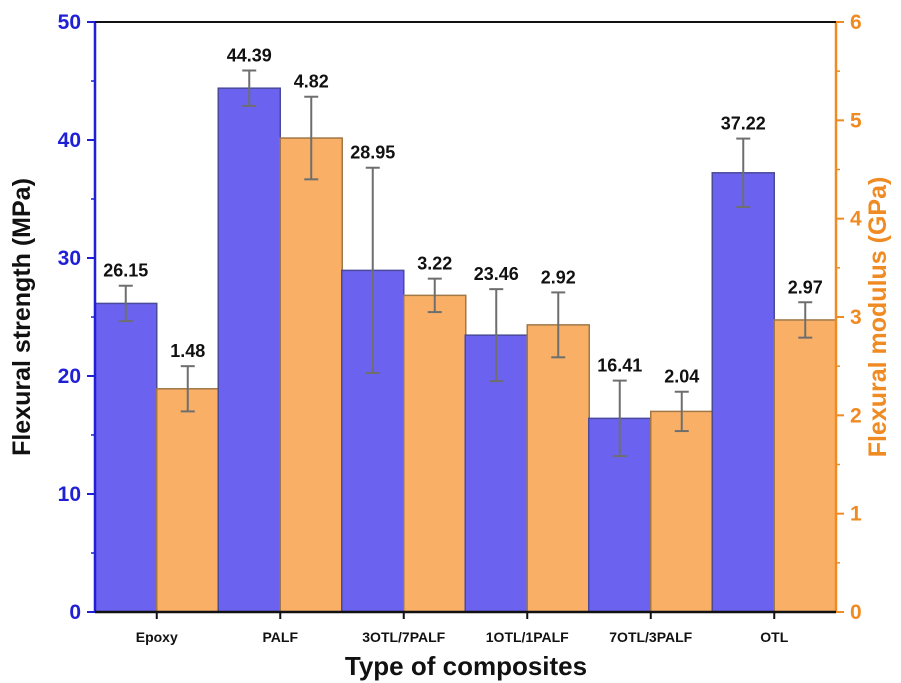 The width and height of the screenshot is (901, 683). What do you see at coordinates (69, 258) in the screenshot?
I see `y-left-tick-label-3: 30` at bounding box center [69, 258].